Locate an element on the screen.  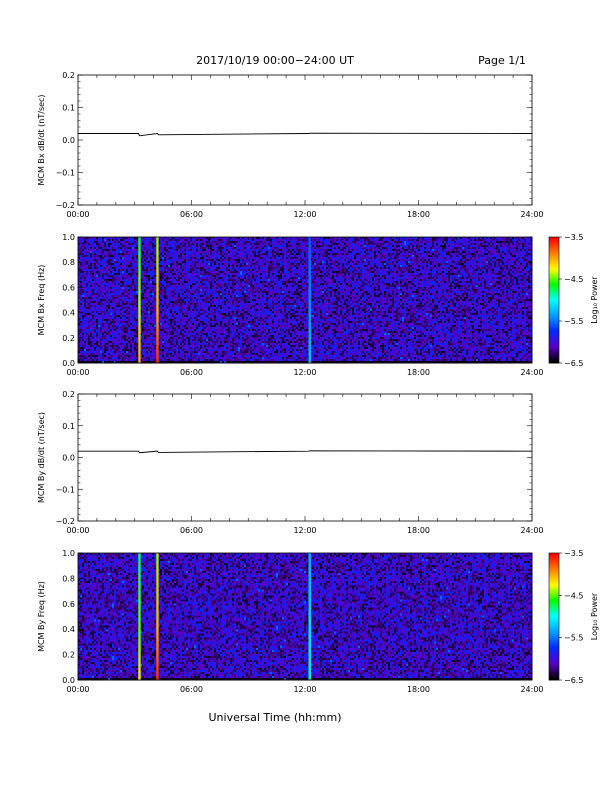
y-axis-title: MCM Bx dB/dt (nT/sec) is located at coordinates (41, 139).